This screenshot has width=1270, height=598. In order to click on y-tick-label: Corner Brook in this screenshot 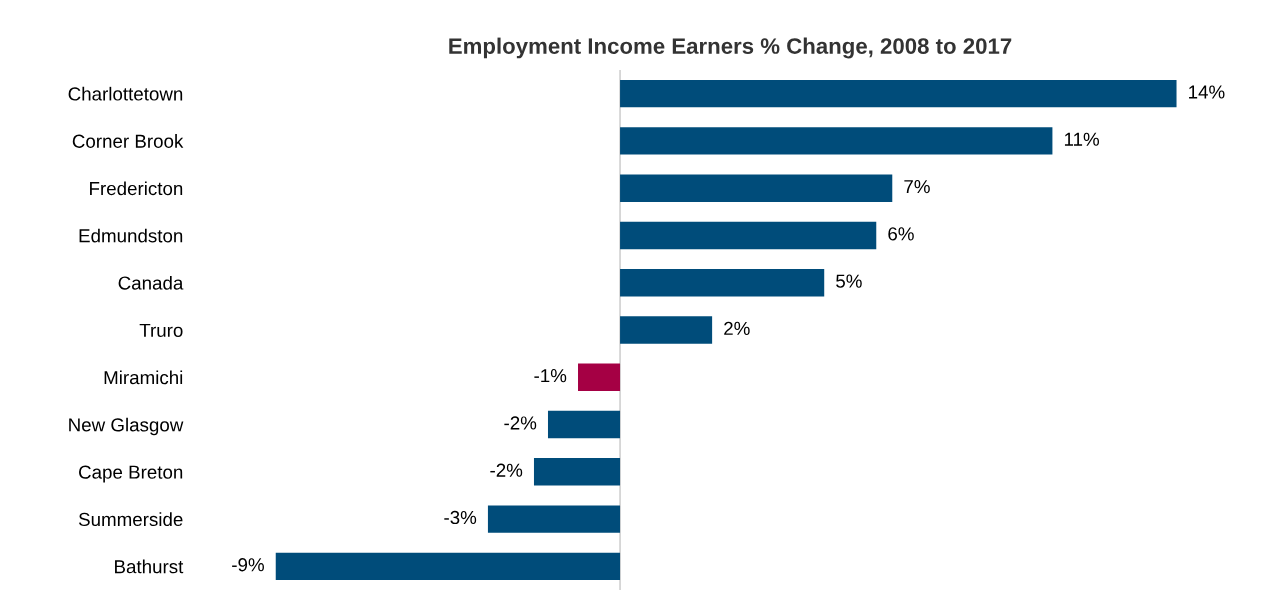, I will do `click(128, 141)`.